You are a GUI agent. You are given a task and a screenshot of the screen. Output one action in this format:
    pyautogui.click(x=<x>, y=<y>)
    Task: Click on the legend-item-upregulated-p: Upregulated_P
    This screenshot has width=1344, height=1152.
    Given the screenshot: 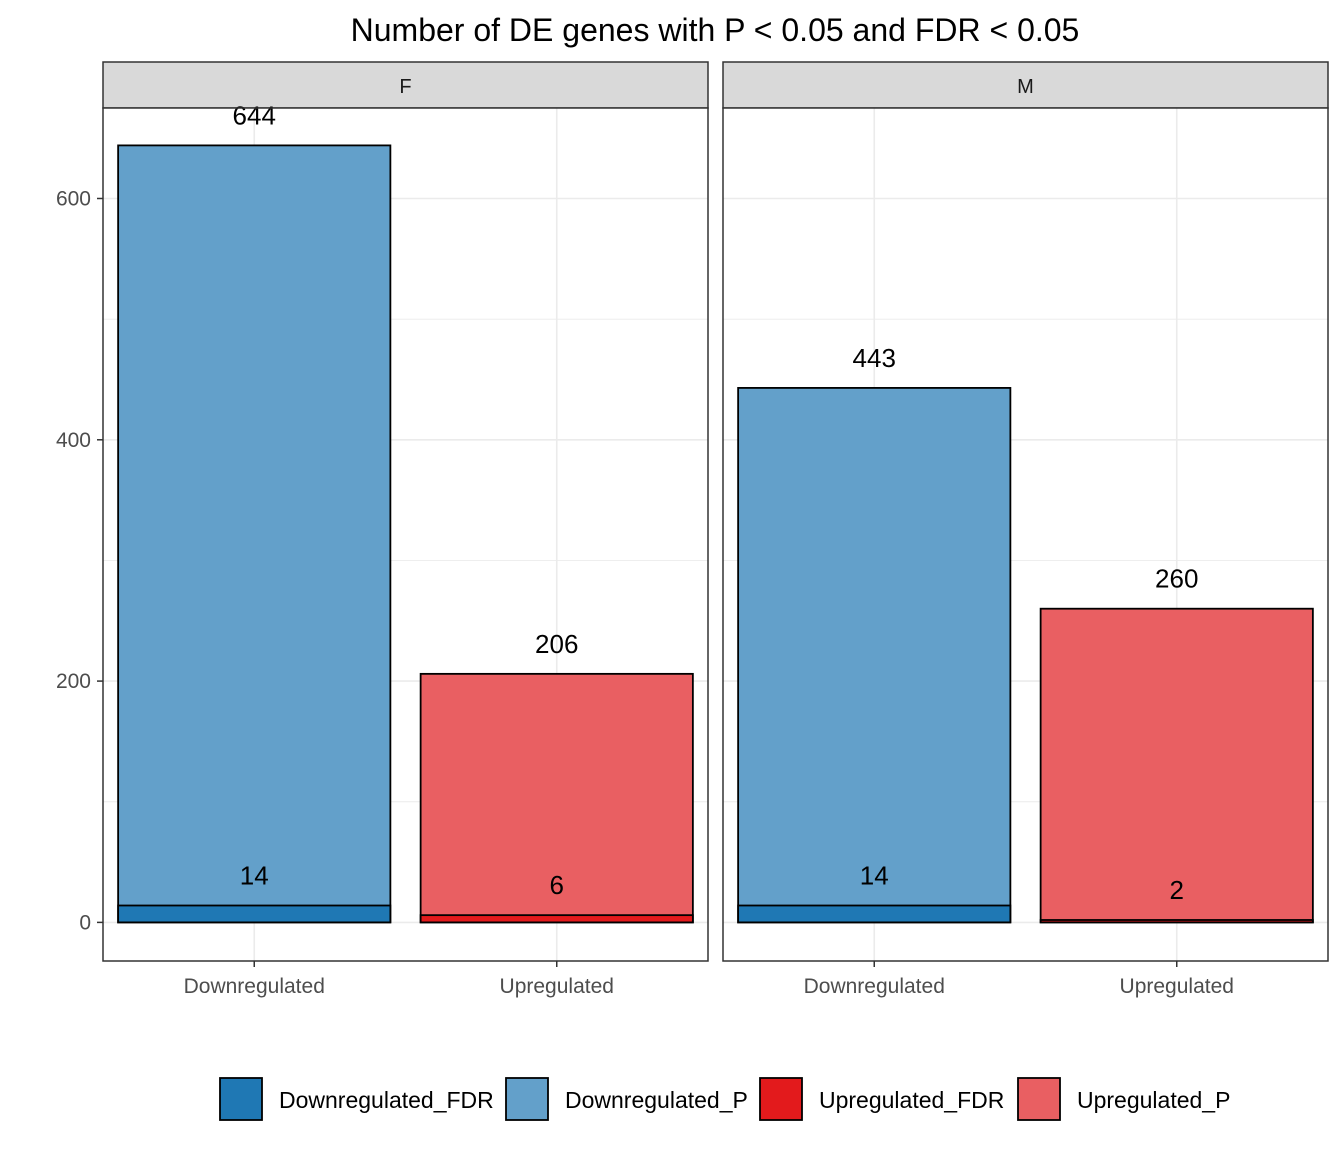 What is the action you would take?
    pyautogui.click(x=1123, y=1099)
    